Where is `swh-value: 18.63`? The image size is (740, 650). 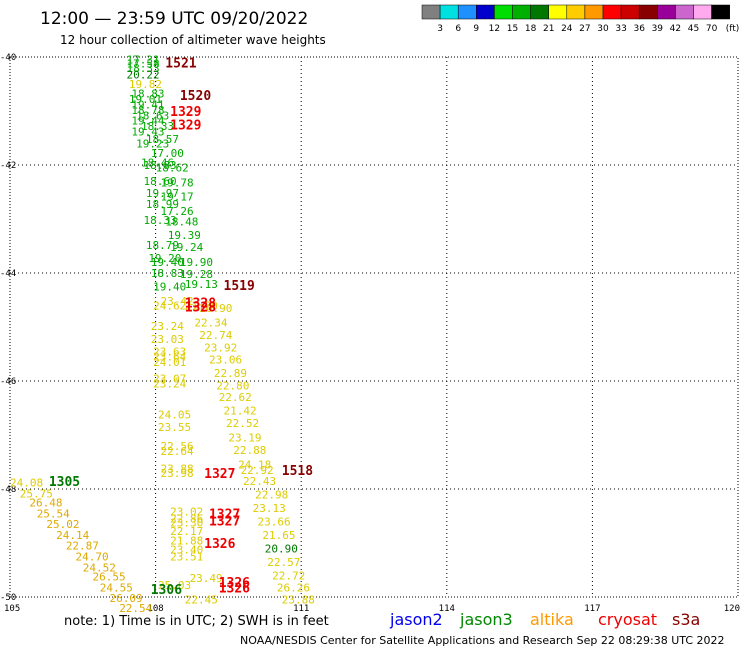 swh-value: 18.63 is located at coordinates (152, 115).